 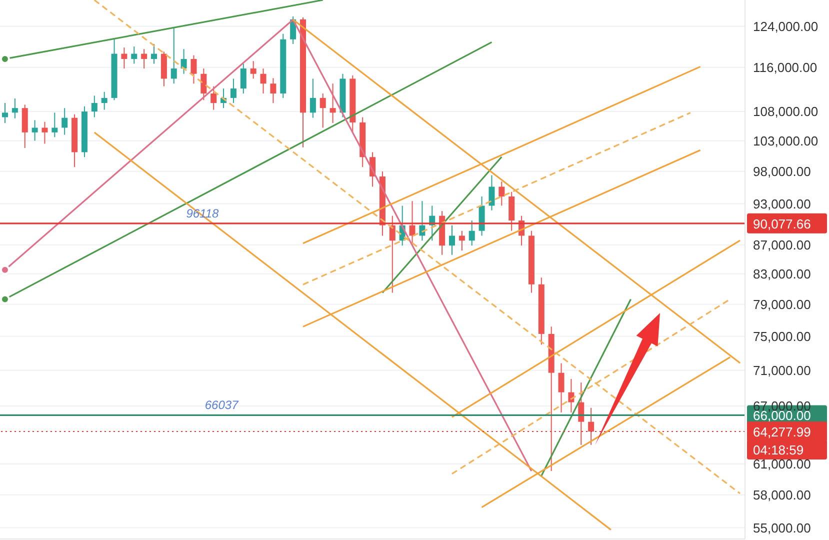 What do you see at coordinates (778, 450) in the screenshot?
I see `text: 04:18:59` at bounding box center [778, 450].